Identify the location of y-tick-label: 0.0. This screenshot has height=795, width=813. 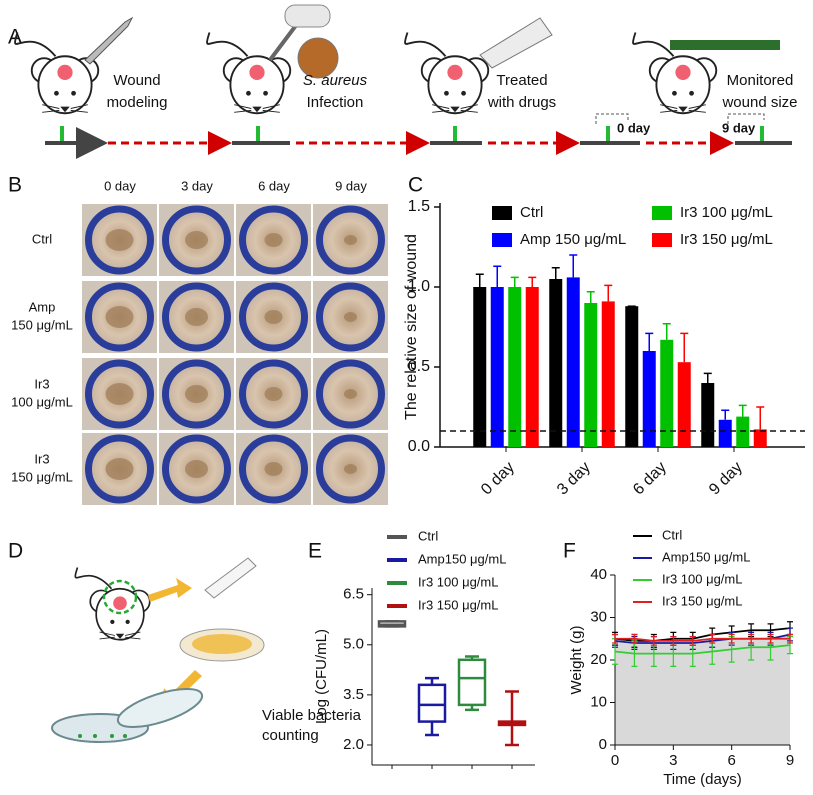
(419, 446).